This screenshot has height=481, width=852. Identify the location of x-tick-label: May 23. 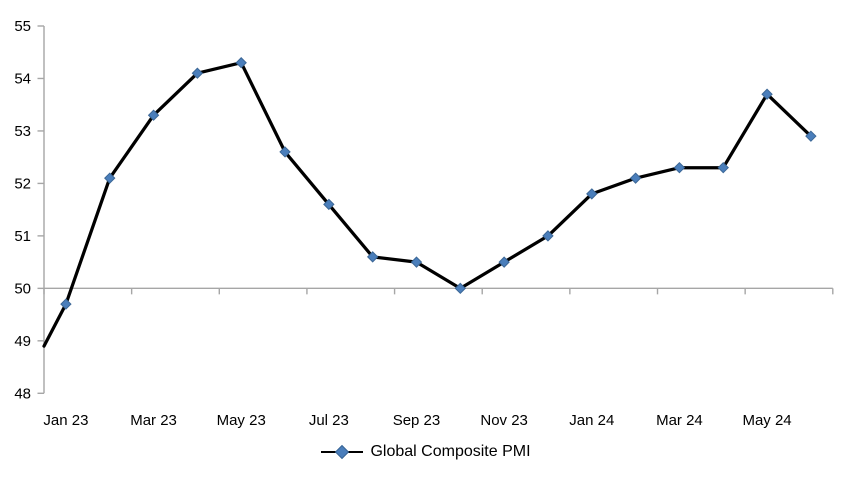
(241, 420).